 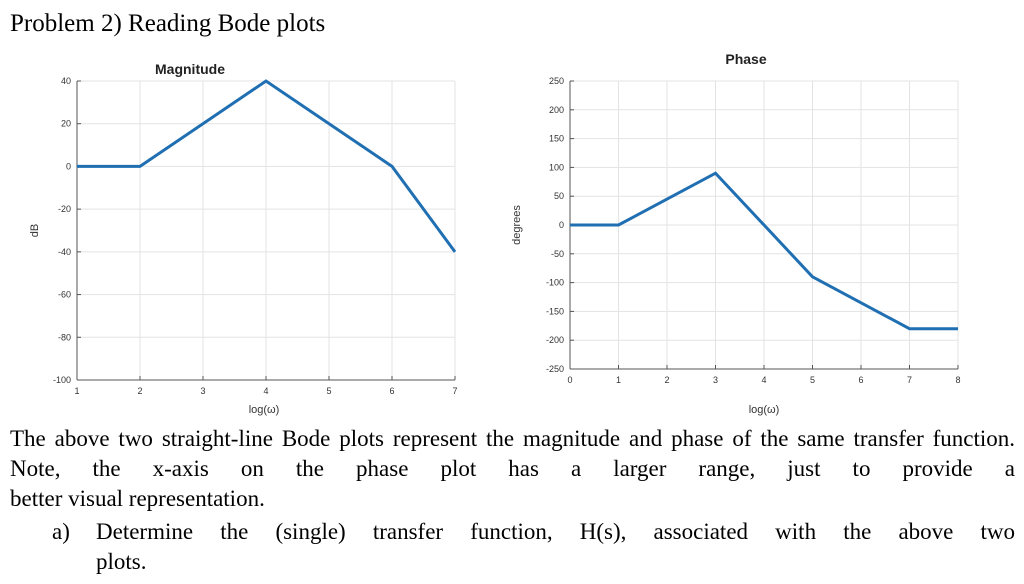 I want to click on x-tick-label: 0, so click(x=569, y=380).